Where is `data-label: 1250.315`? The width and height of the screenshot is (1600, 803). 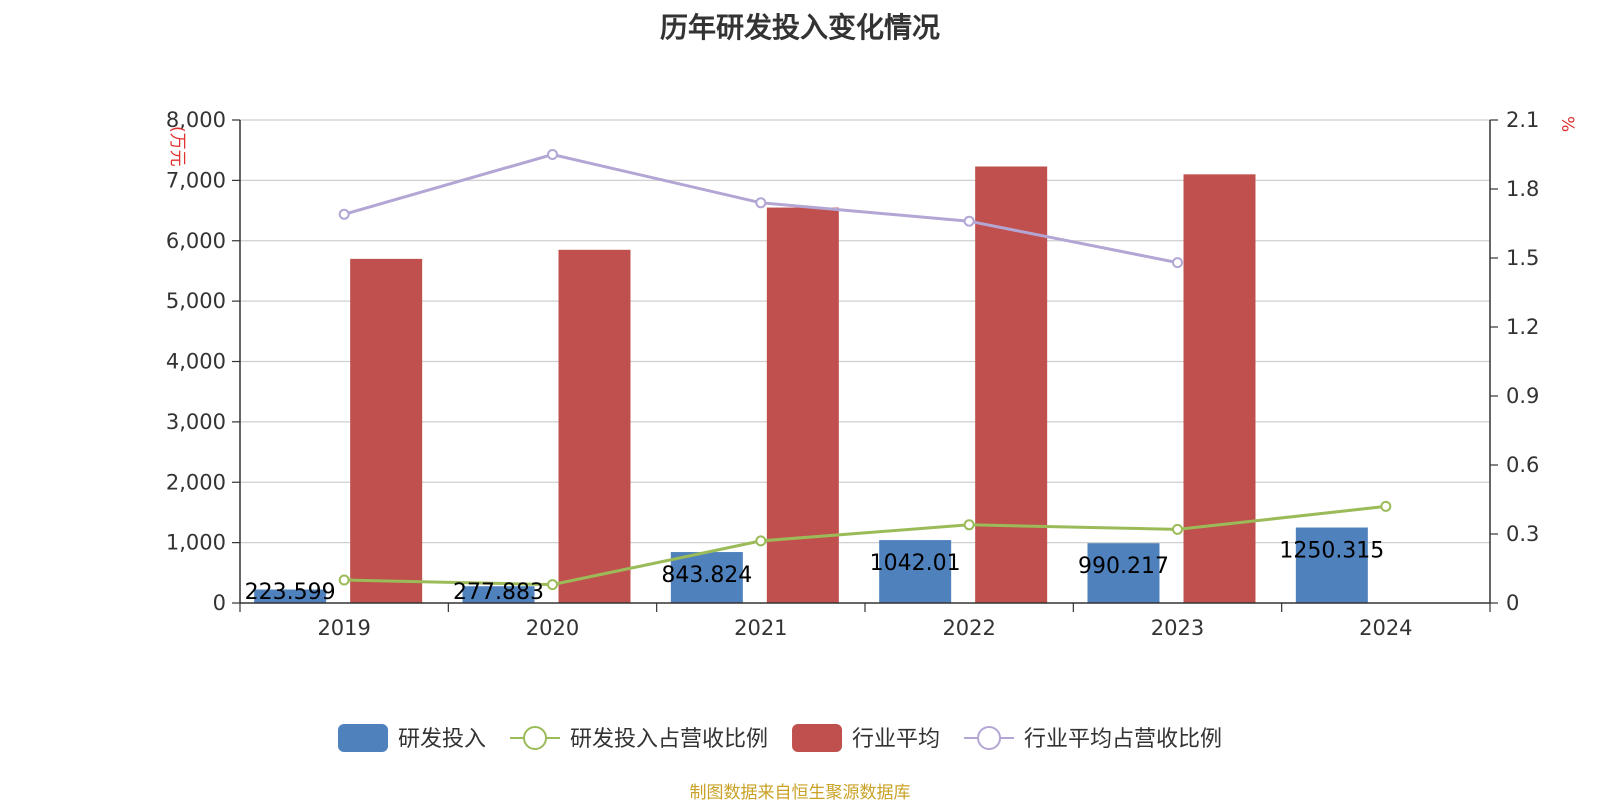 data-label: 1250.315 is located at coordinates (1331, 551).